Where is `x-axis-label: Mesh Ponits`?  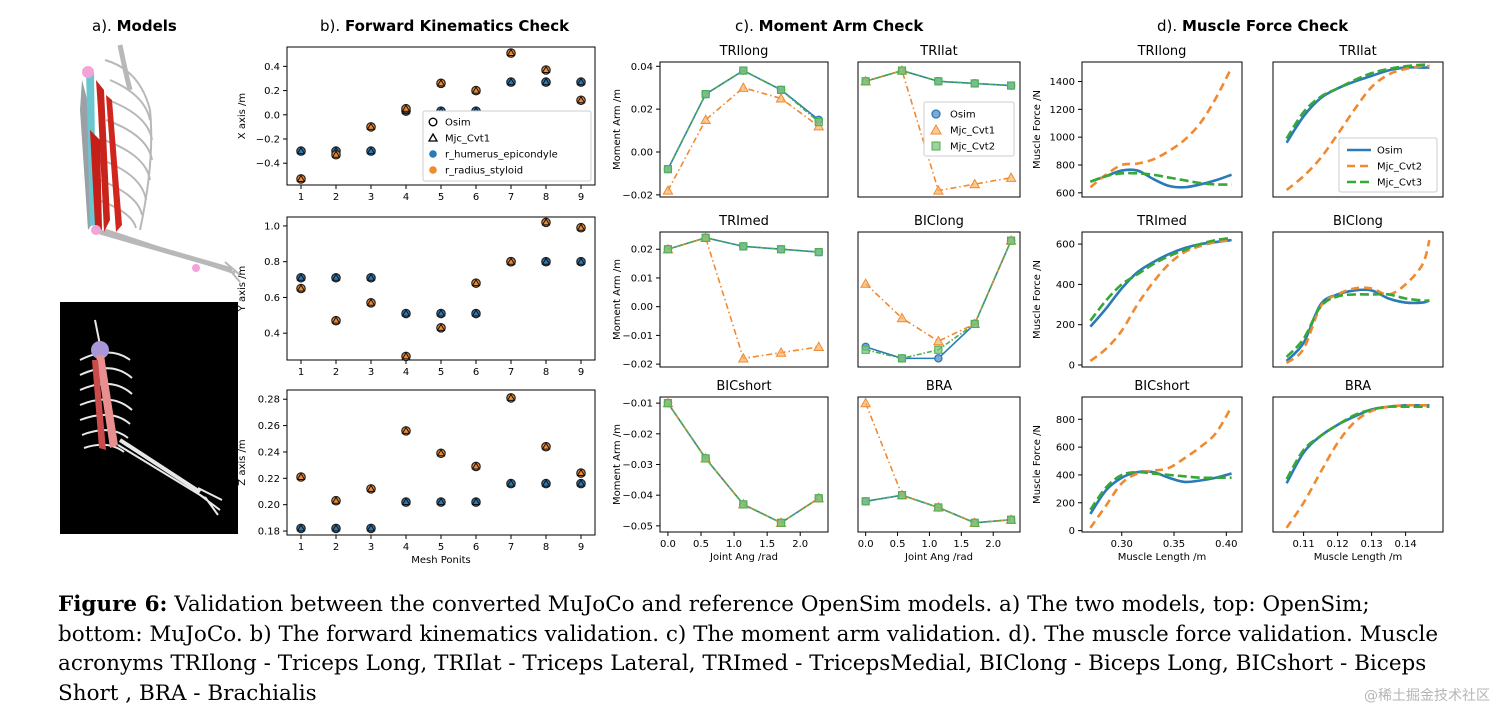
x-axis-label: Mesh Ponits is located at coordinates (441, 560).